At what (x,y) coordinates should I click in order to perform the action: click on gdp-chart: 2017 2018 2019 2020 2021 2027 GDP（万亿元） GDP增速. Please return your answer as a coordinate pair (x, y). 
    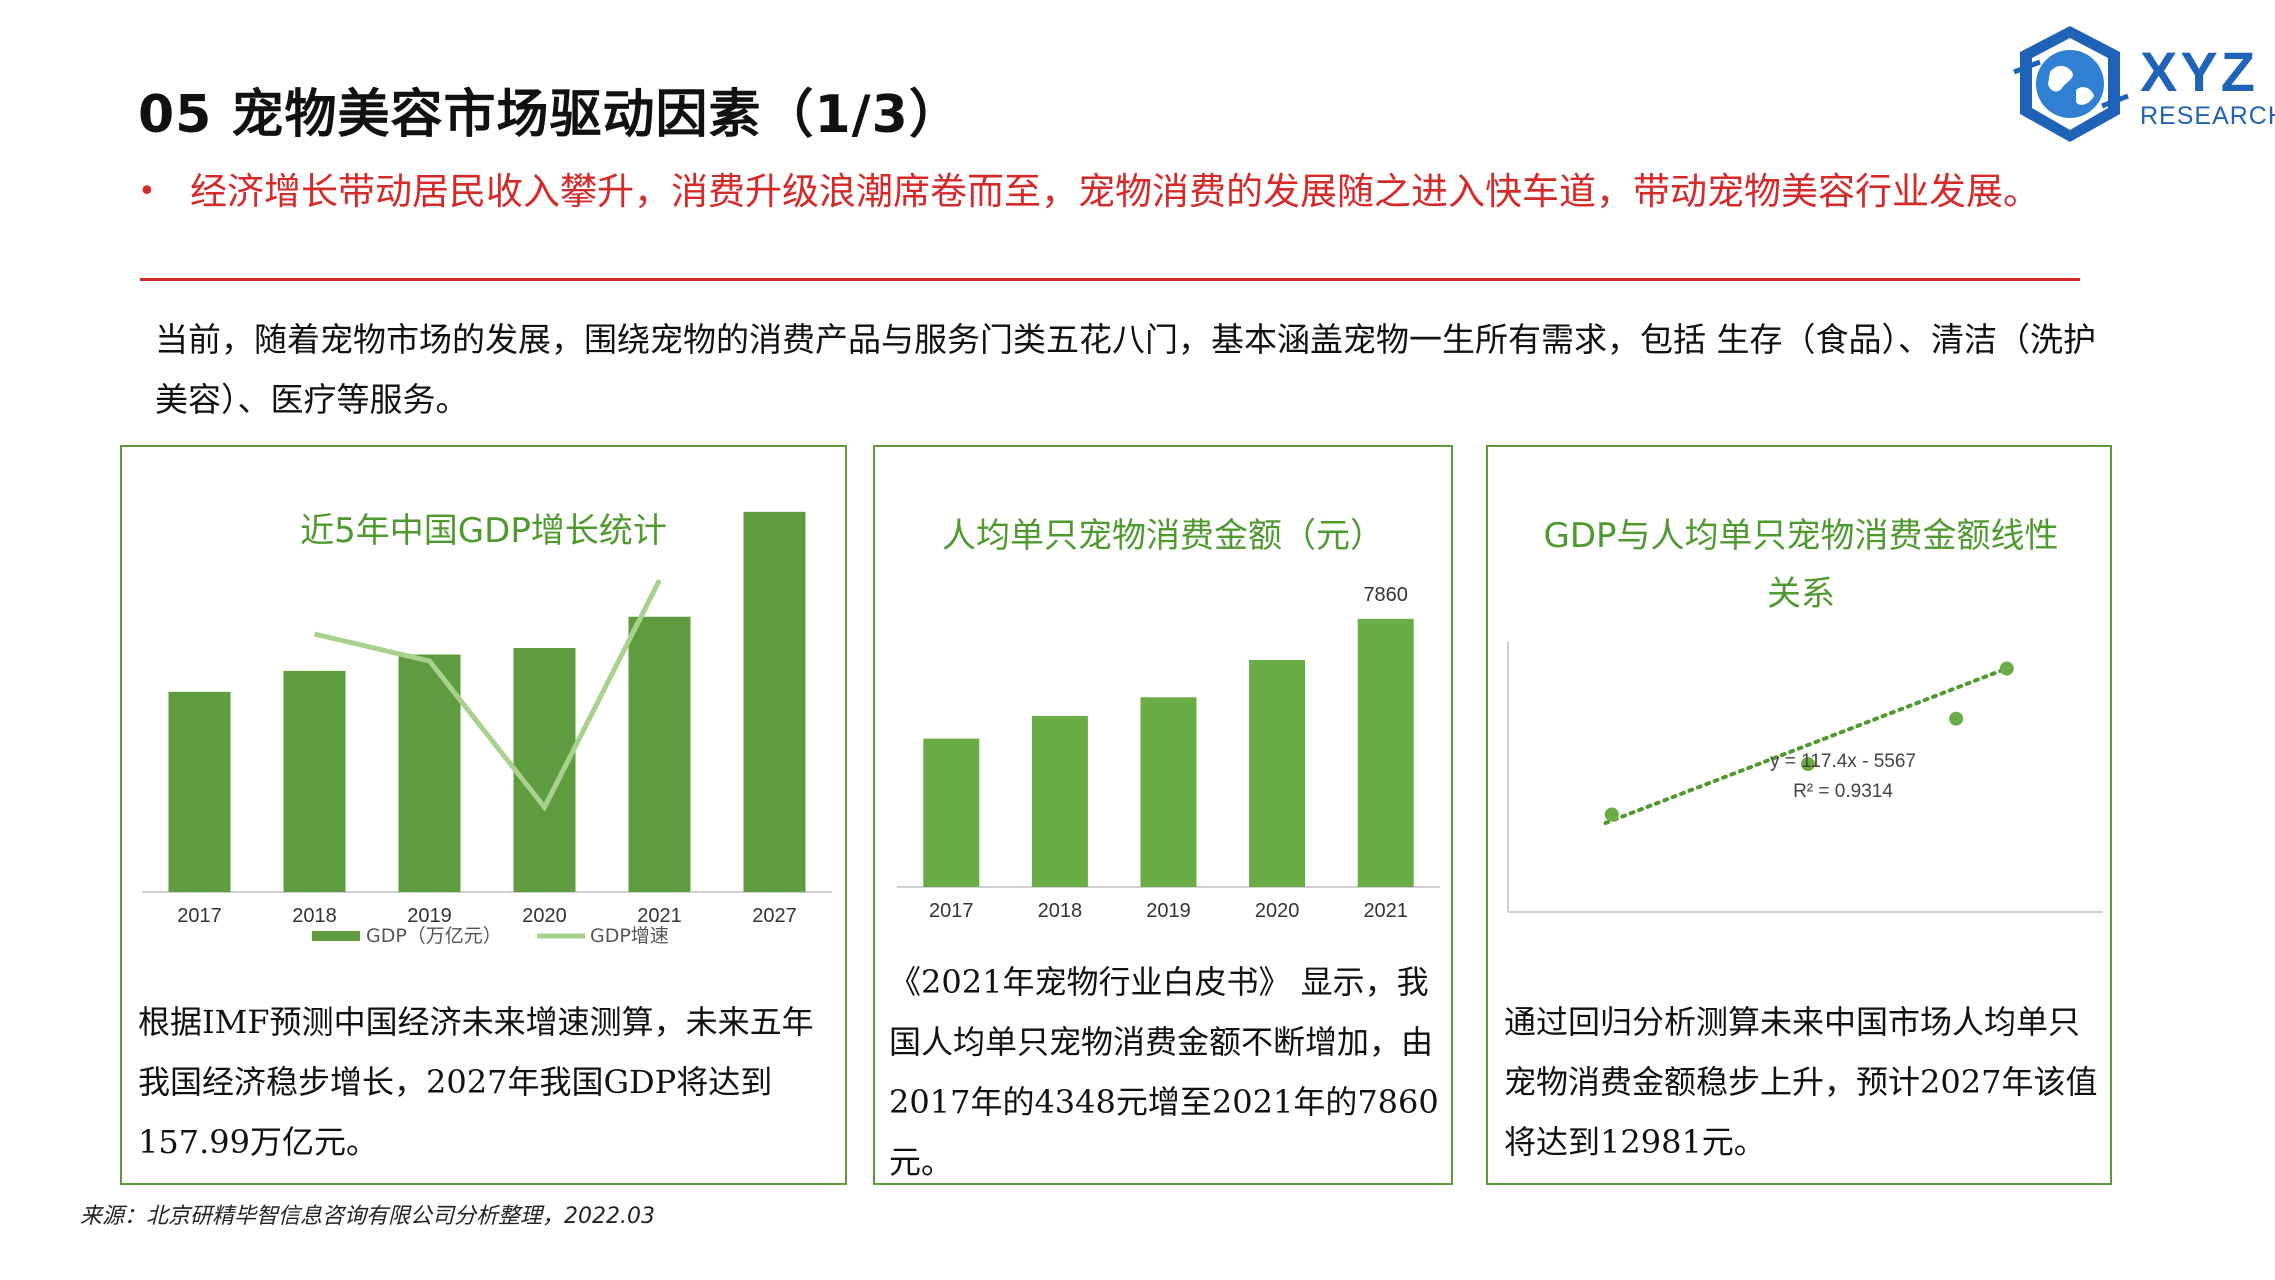
    Looking at the image, I should click on (487, 729).